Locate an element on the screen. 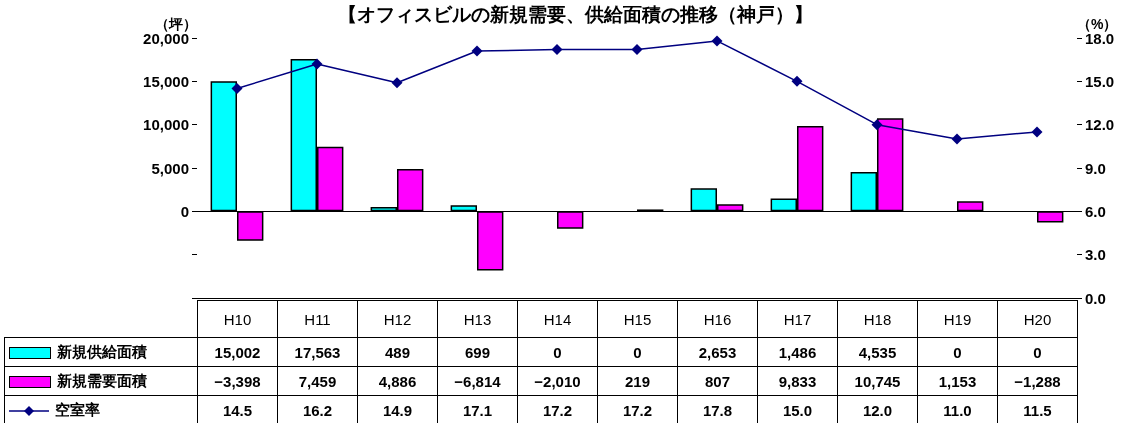 The image size is (1136, 423). y2-tick-label: 9.0 is located at coordinates (1095, 168).